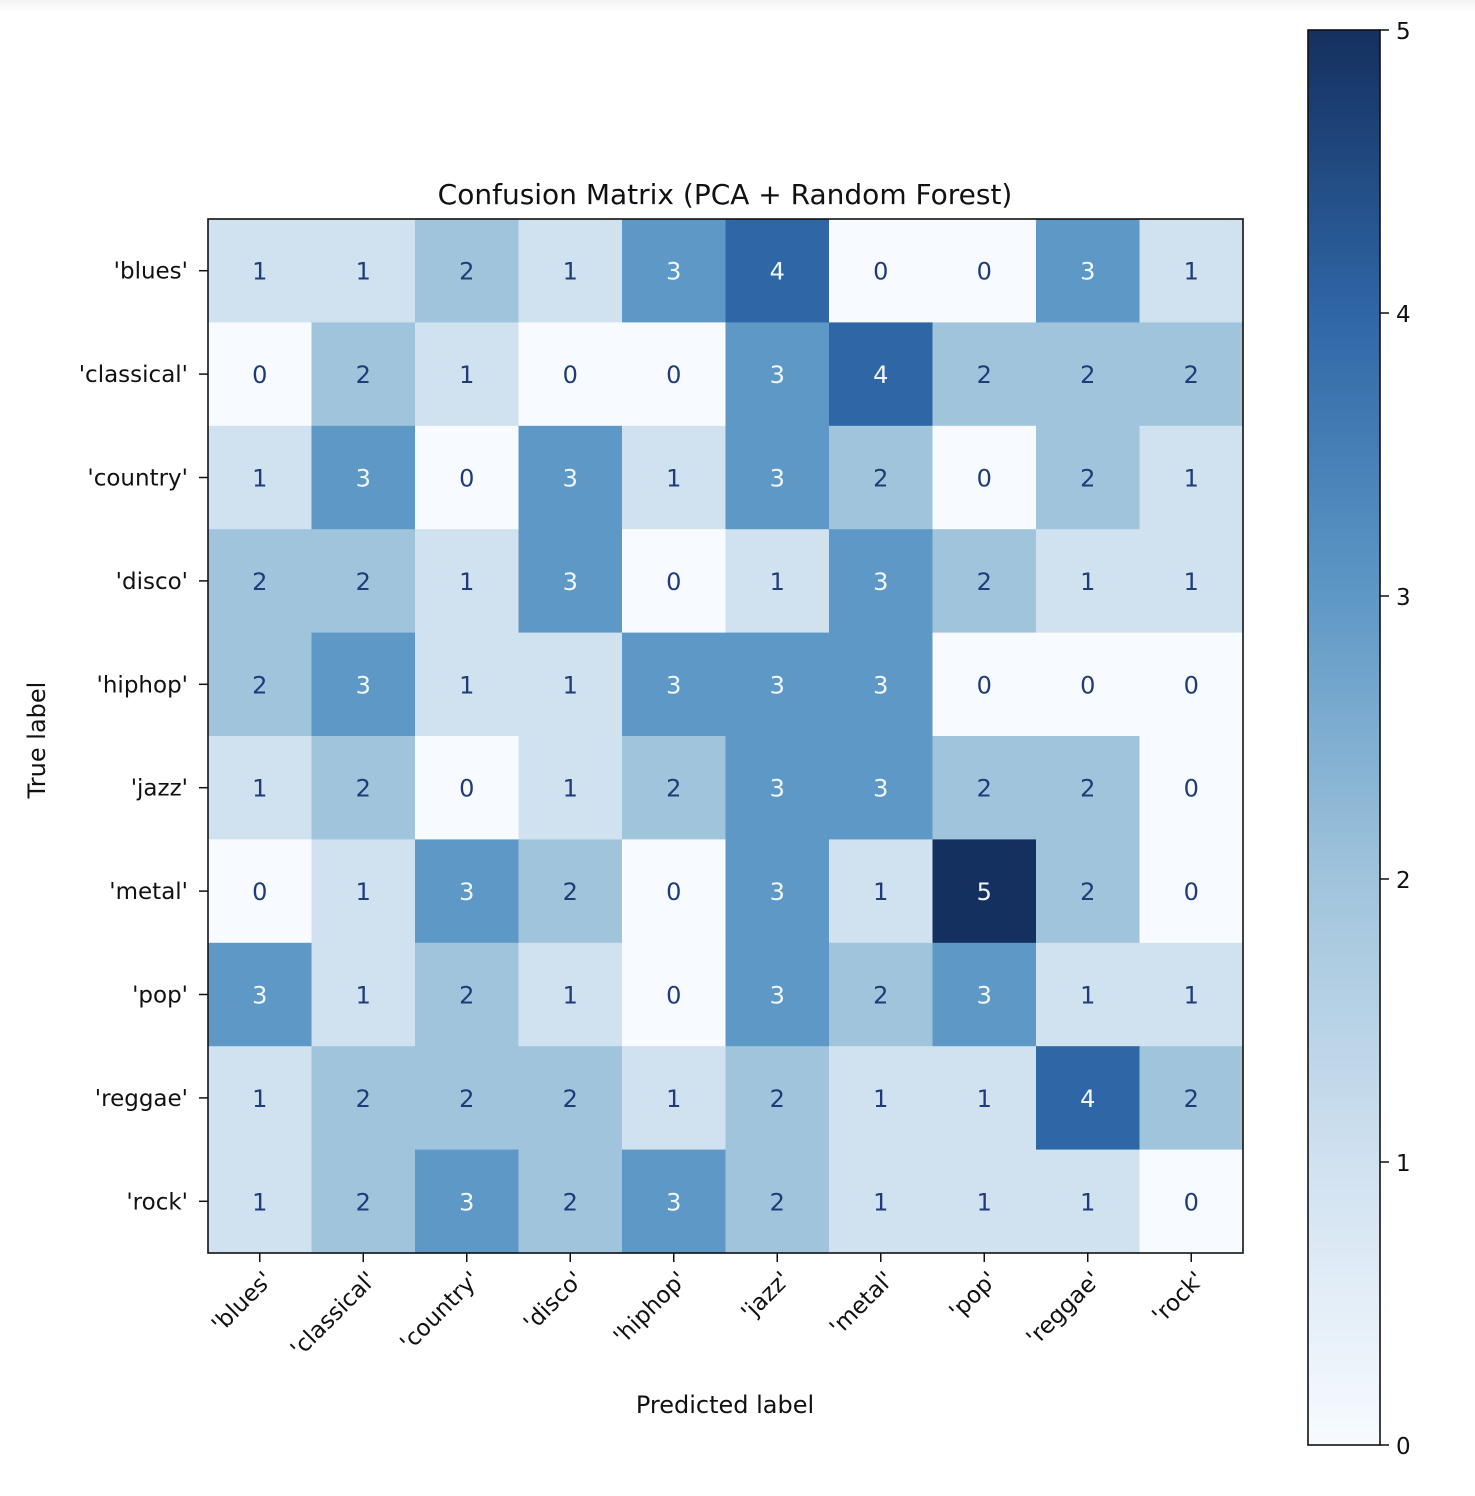 This screenshot has height=1496, width=1475. Describe the element at coordinates (1064, 1309) in the screenshot. I see `x-tick-label: 'reggae'` at that location.